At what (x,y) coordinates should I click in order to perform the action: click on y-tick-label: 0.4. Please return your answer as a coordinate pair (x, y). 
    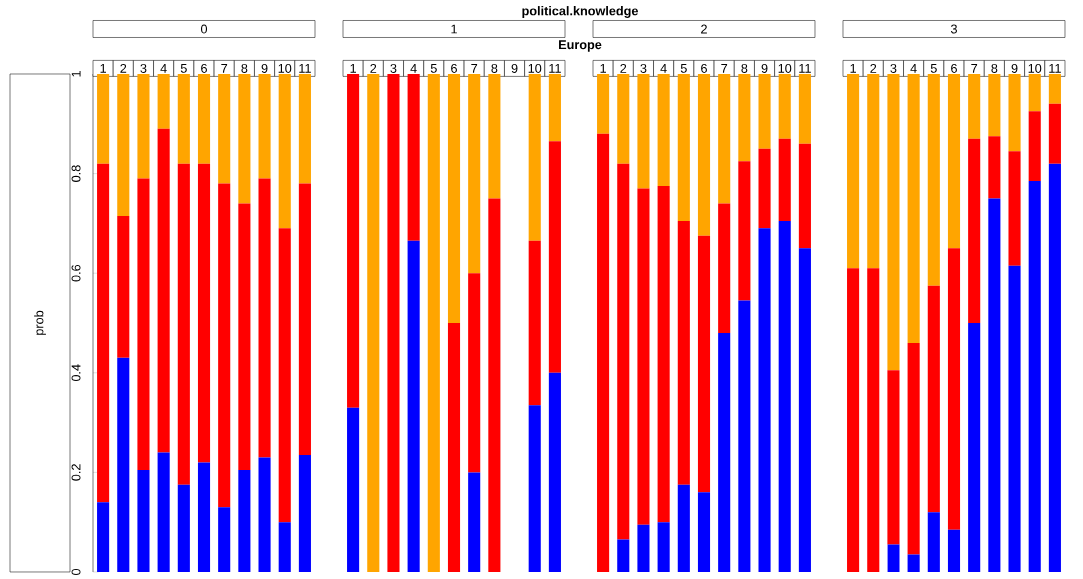
    Looking at the image, I should click on (76, 373).